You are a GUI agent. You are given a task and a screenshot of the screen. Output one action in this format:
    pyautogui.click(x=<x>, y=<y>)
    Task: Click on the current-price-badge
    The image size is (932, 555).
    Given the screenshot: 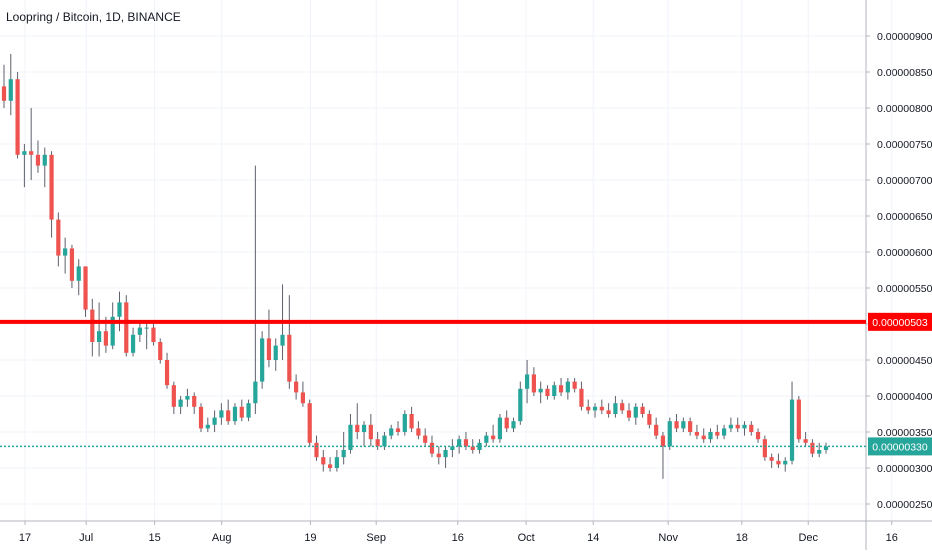 What is the action you would take?
    pyautogui.click(x=900, y=446)
    